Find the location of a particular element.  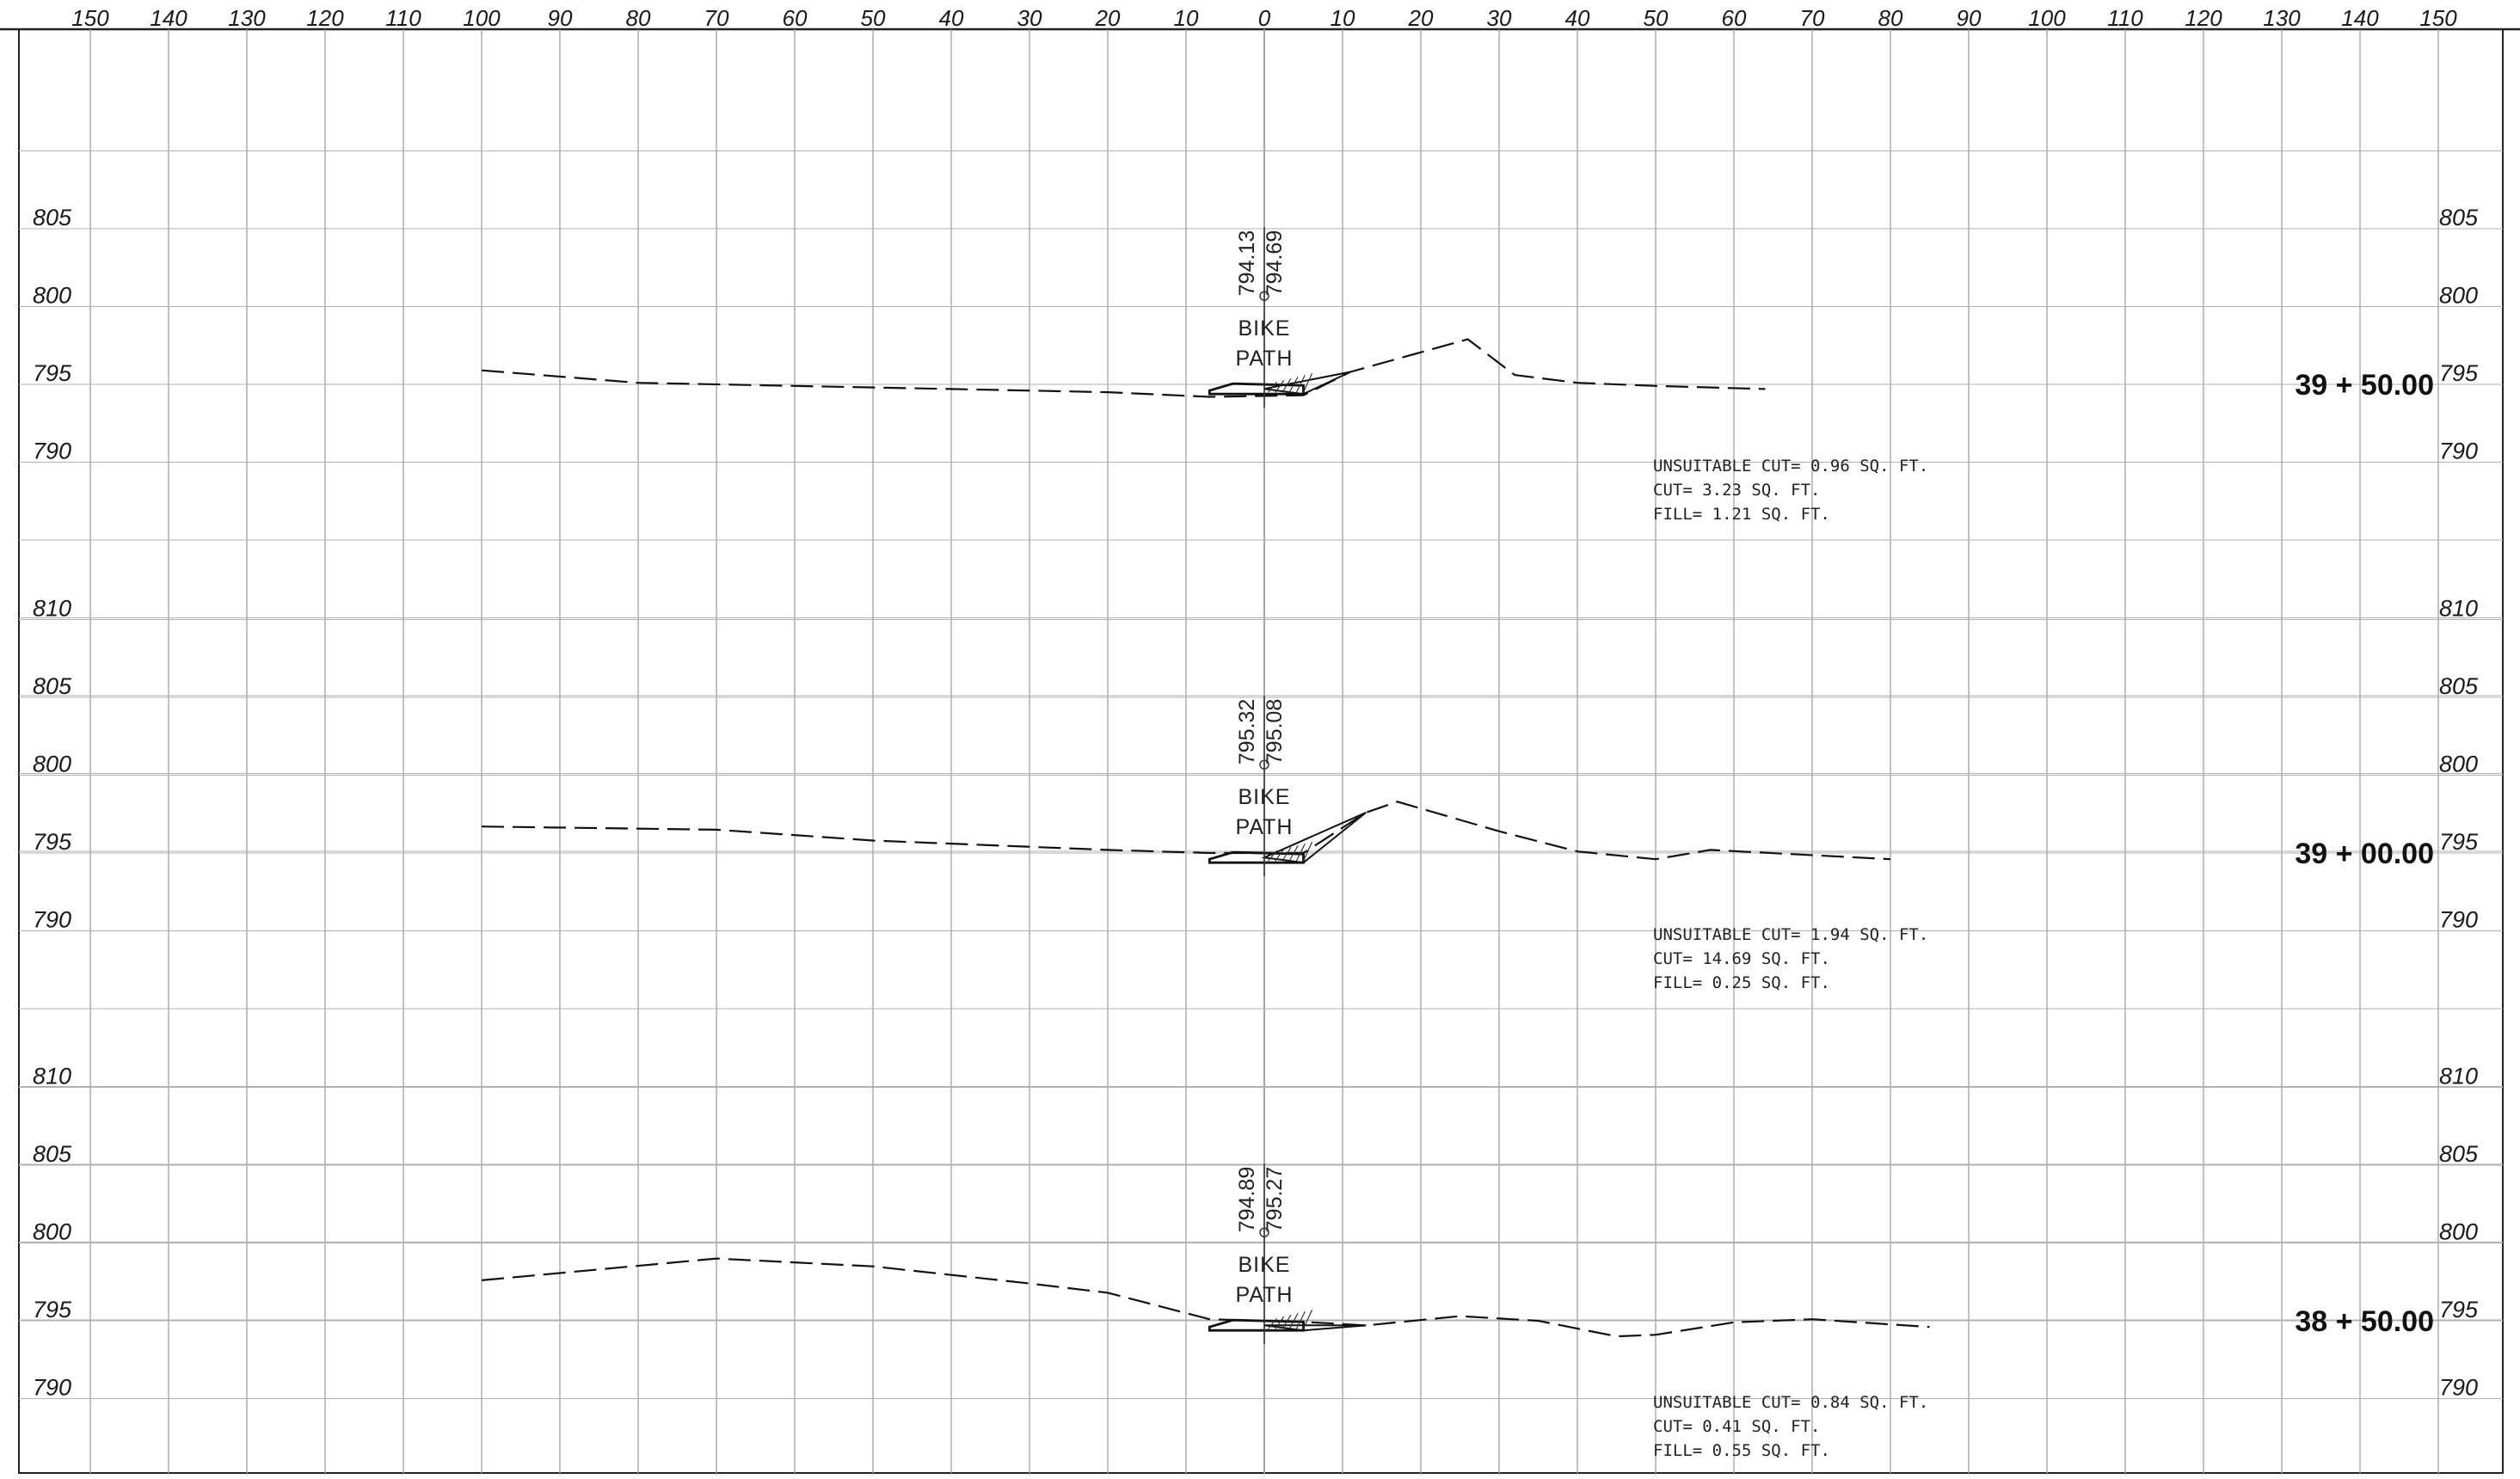

scale-label: 110 is located at coordinates (403, 18).